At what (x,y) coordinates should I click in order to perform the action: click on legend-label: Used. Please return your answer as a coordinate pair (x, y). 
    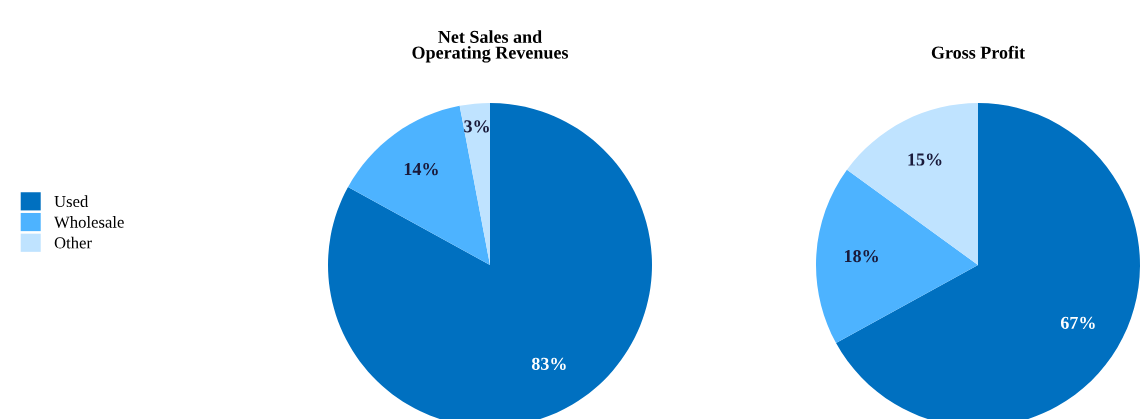
    Looking at the image, I should click on (71, 201).